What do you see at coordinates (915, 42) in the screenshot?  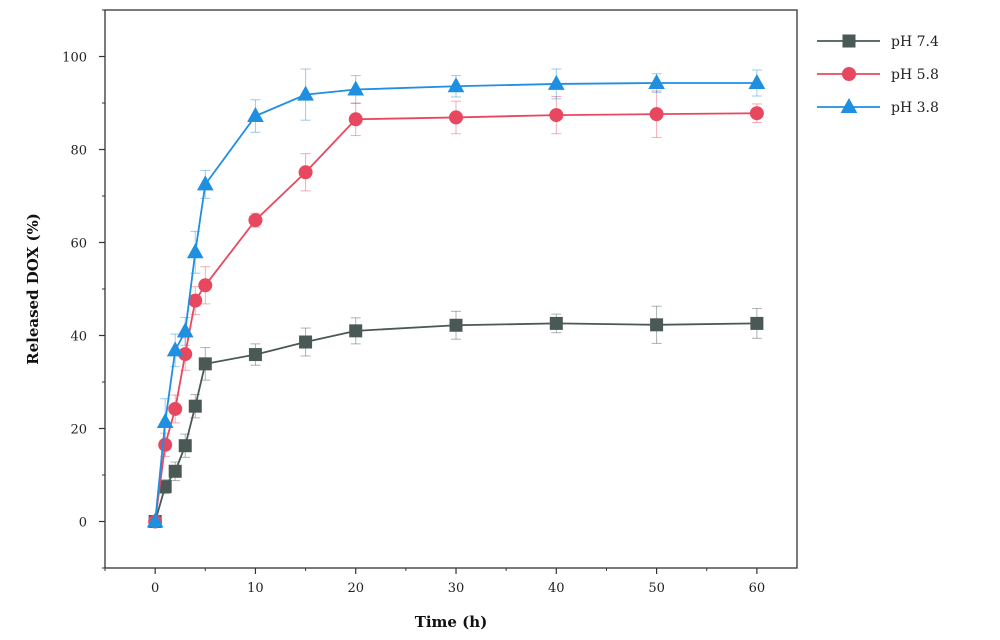 I see `legend-label: pH 7.4` at bounding box center [915, 42].